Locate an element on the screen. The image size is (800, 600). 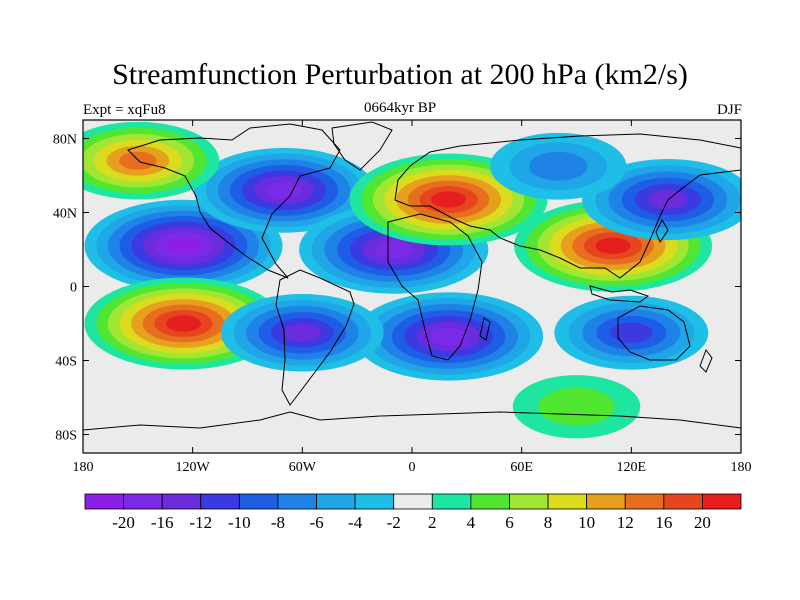
colorbar-label: 10 is located at coordinates (586, 522).